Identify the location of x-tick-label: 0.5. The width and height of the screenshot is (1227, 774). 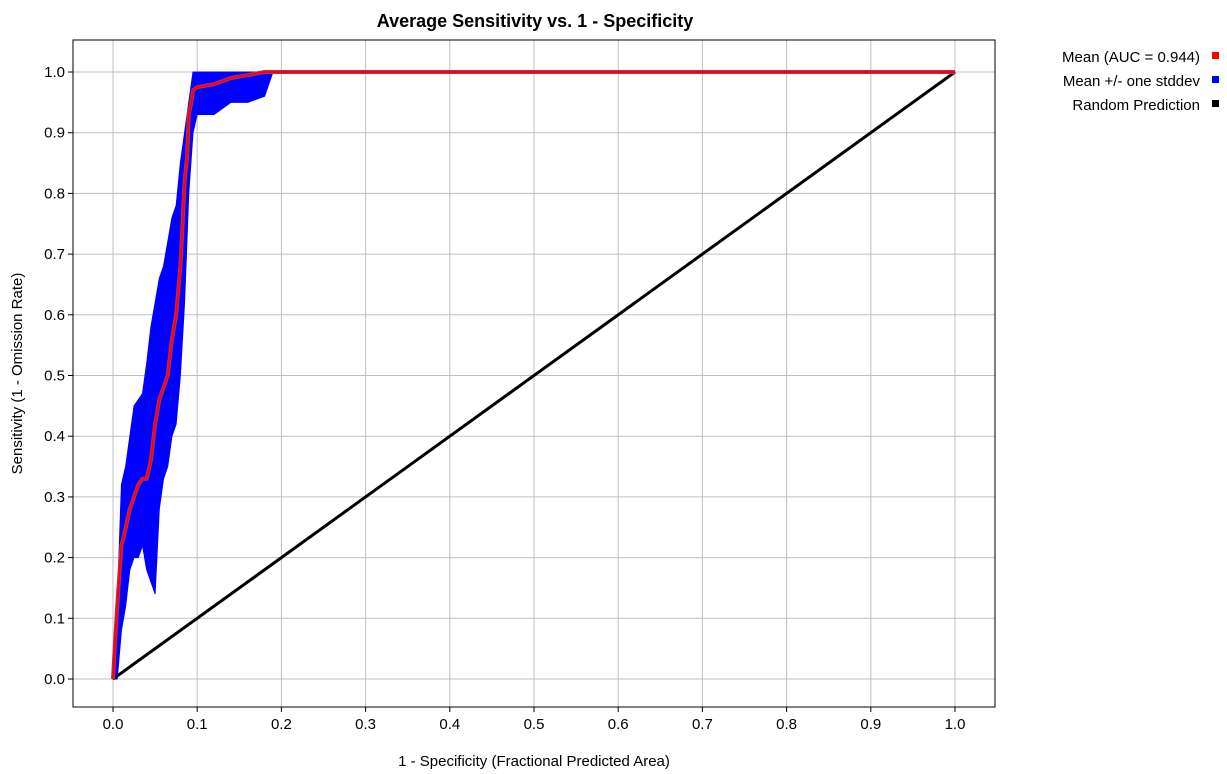
(534, 724).